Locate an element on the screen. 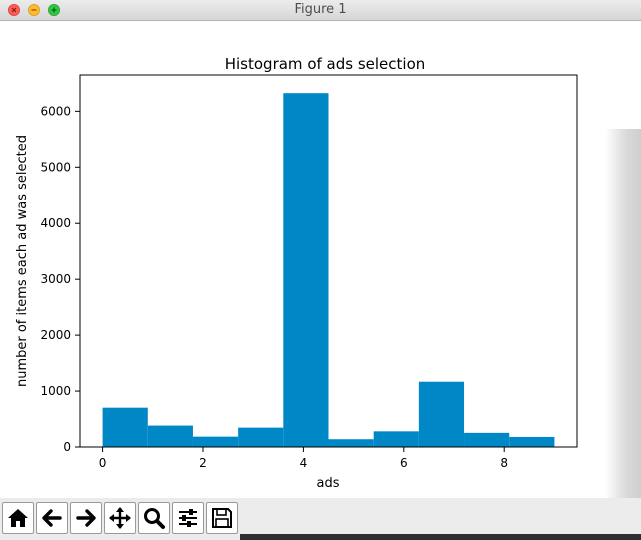 The height and width of the screenshot is (540, 641). pan-button is located at coordinates (120, 518).